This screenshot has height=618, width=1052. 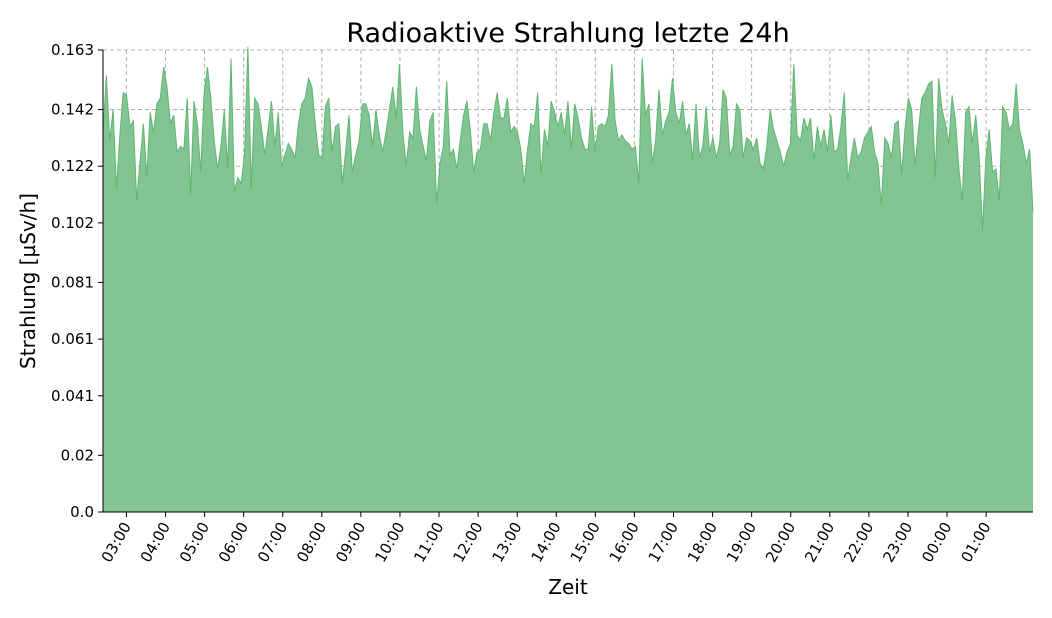 What do you see at coordinates (311, 542) in the screenshot?
I see `x-tick-label: 08:00` at bounding box center [311, 542].